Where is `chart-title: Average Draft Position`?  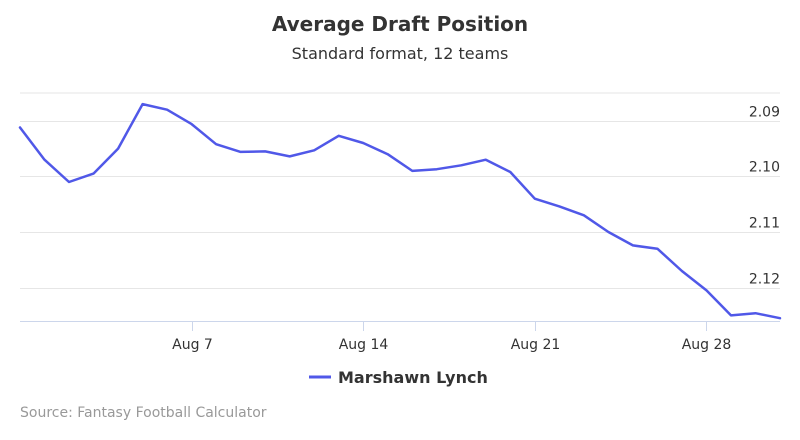
chart-title: Average Draft Position is located at coordinates (400, 24).